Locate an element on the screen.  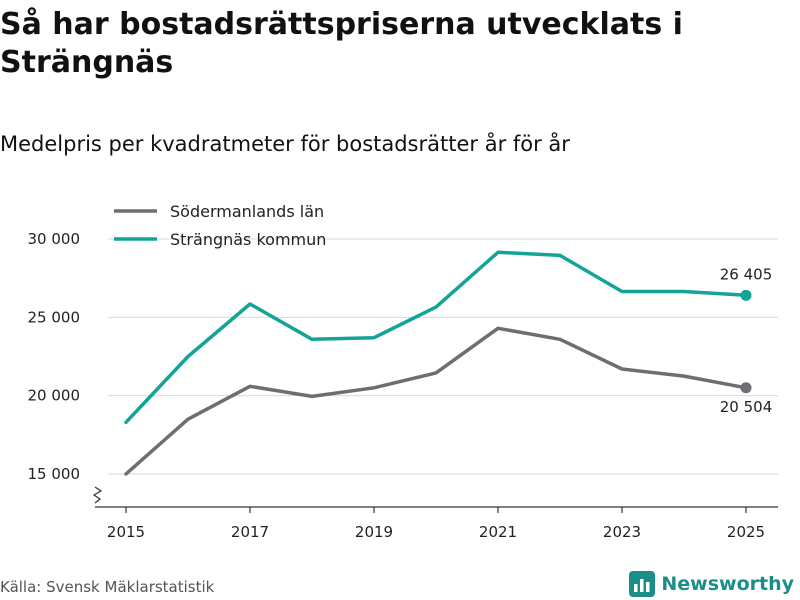
y-tick-label: 15 000 is located at coordinates (54, 474).